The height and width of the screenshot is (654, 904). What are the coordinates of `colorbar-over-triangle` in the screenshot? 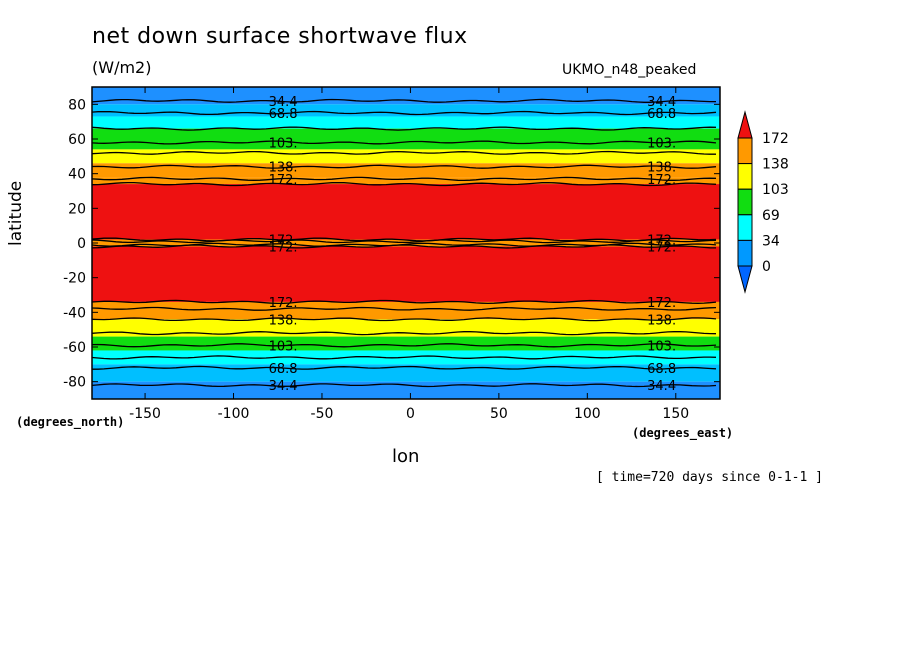 It's located at (745, 124).